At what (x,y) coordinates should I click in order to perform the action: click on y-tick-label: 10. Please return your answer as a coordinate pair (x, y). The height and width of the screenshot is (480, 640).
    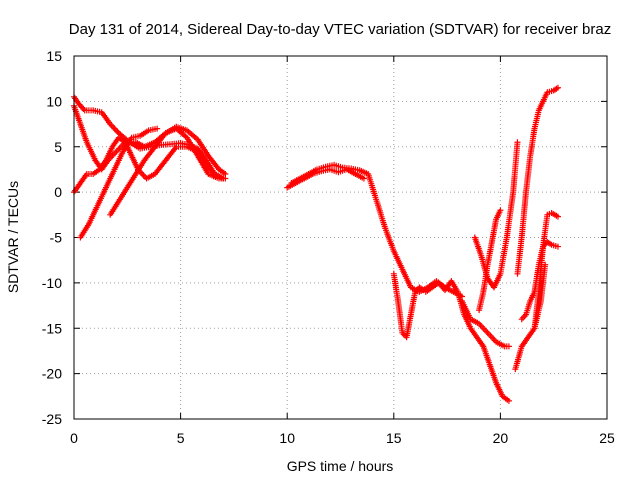
    Looking at the image, I should click on (54, 101).